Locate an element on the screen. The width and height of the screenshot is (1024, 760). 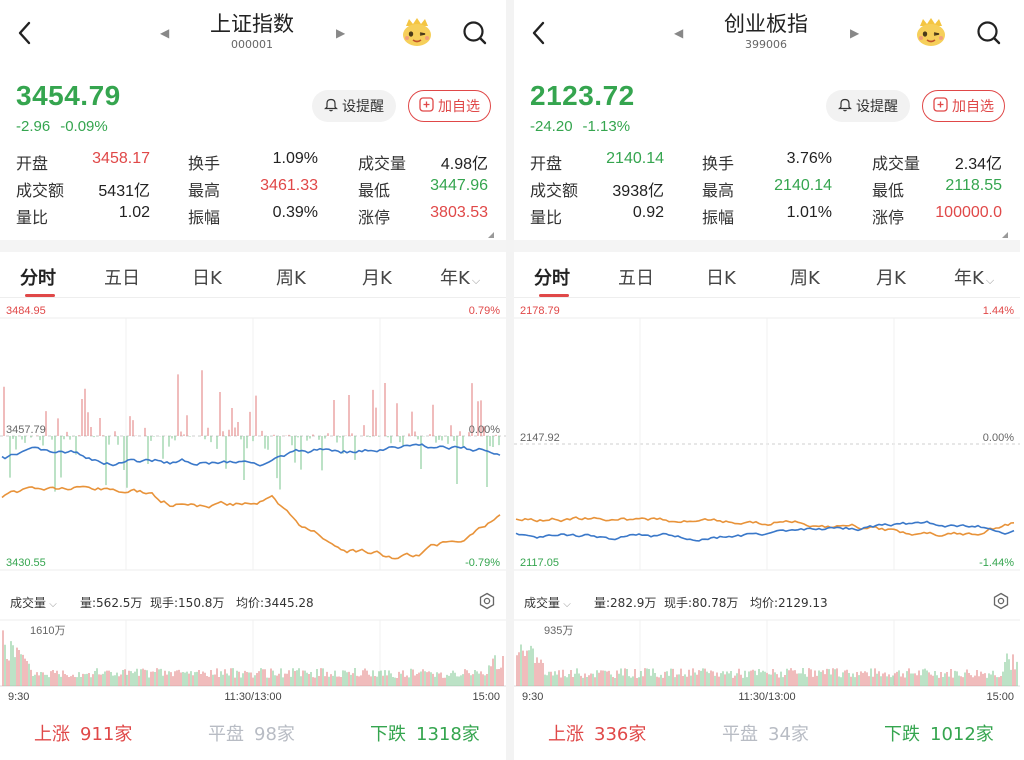
axis-bottom-price: 3430.55 is located at coordinates (26, 563).